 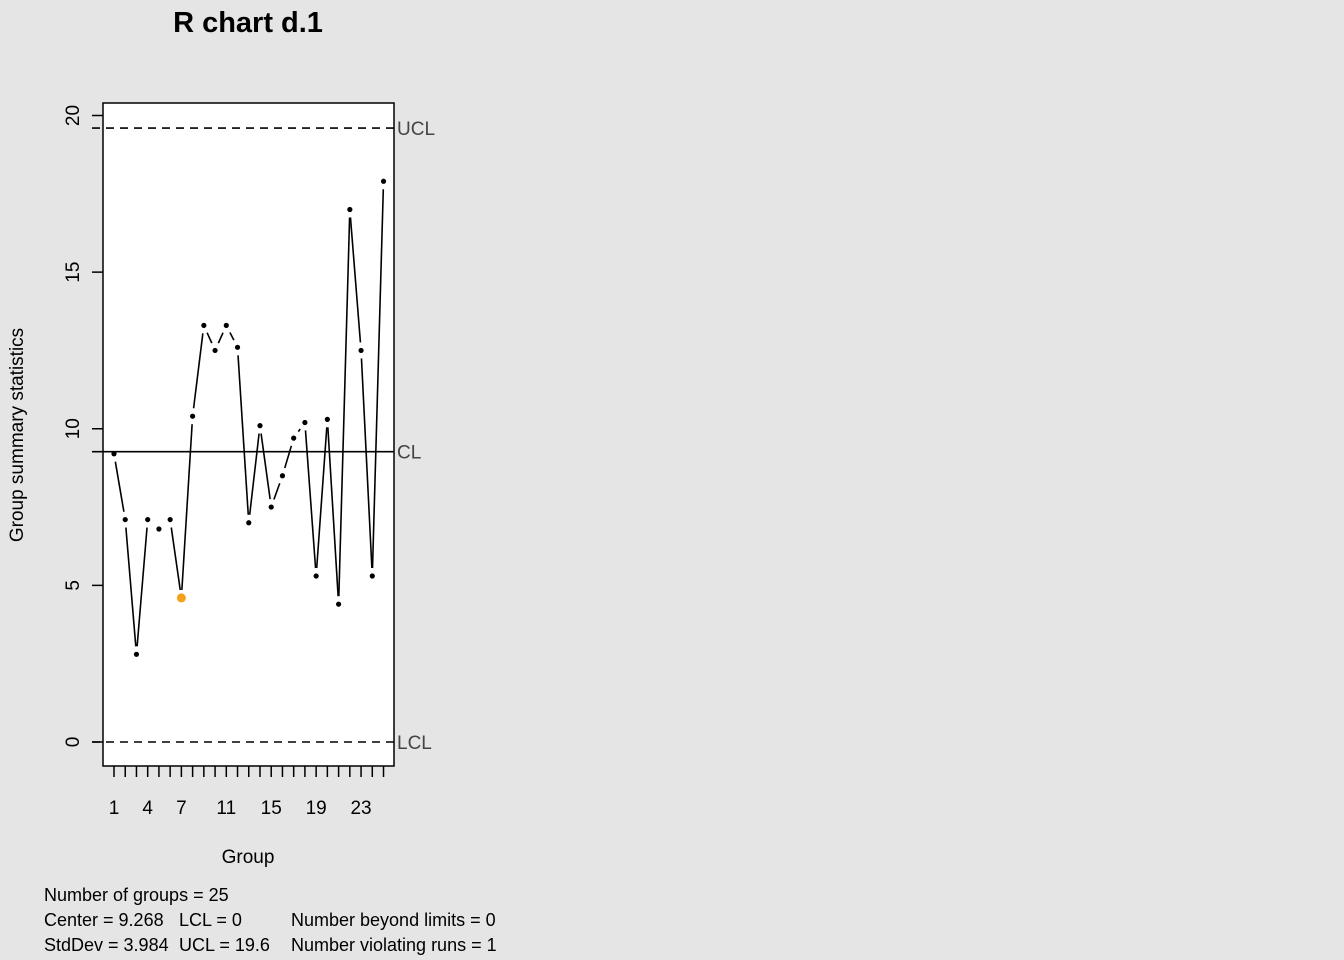 I want to click on chart-title: R chart d.1, so click(x=248, y=23).